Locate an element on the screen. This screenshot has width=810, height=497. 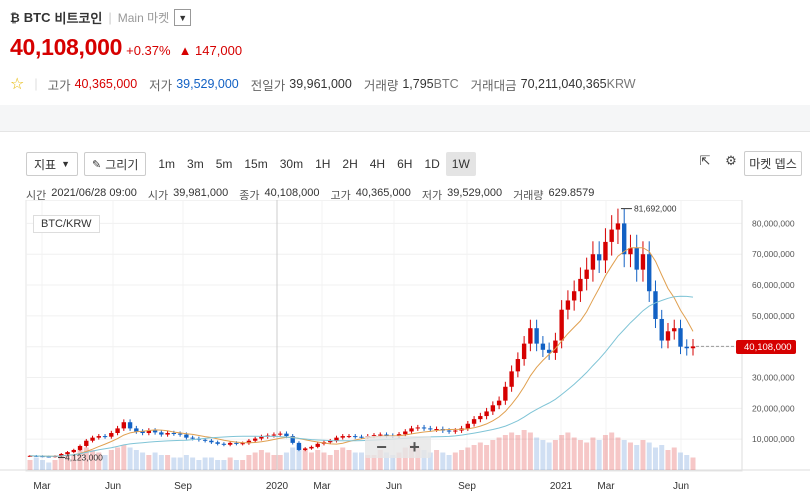
x-tick-label: Mar is located at coordinates (42, 486).